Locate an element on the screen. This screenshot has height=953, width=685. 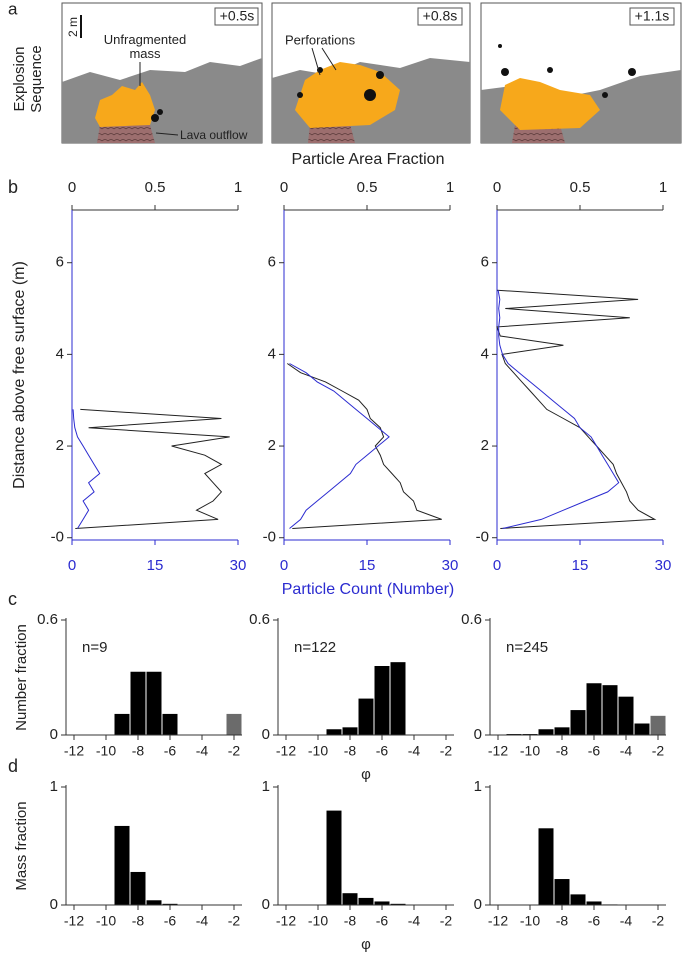
panel-label: a is located at coordinates (13, 9).